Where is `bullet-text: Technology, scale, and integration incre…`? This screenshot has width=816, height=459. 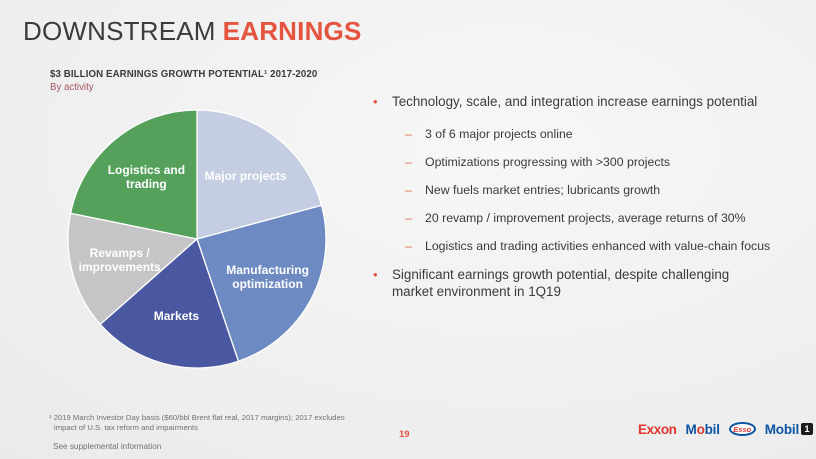 bullet-text: Technology, scale, and integration incre… is located at coordinates (575, 101).